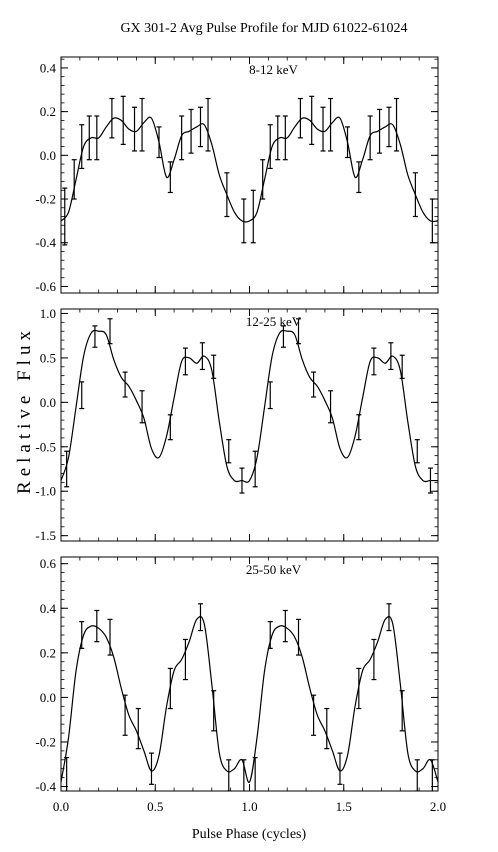 The image size is (498, 852). Describe the element at coordinates (61, 806) in the screenshot. I see `x-tick-label: 0.0` at that location.